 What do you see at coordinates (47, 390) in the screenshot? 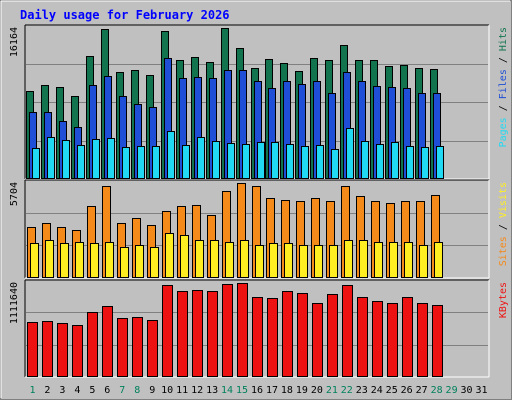
I see `x-tick-label: 2` at bounding box center [47, 390].